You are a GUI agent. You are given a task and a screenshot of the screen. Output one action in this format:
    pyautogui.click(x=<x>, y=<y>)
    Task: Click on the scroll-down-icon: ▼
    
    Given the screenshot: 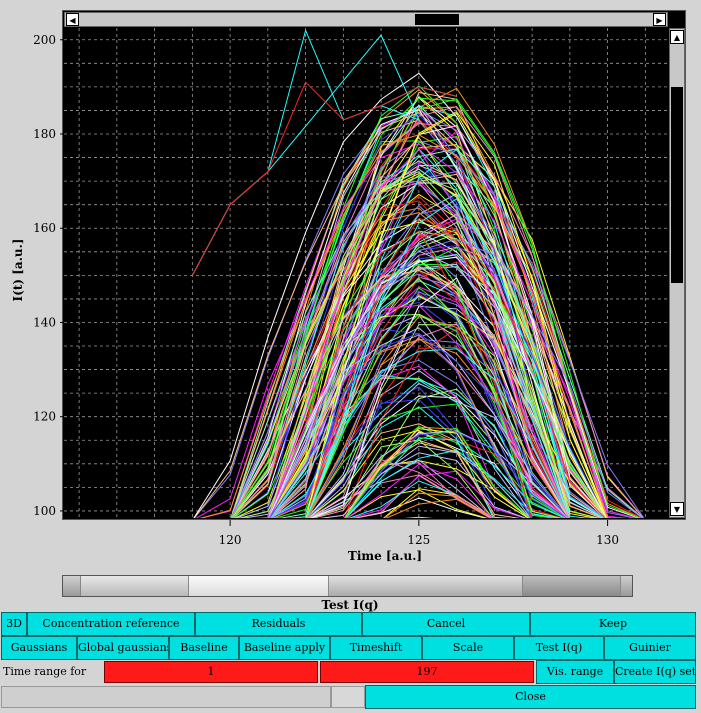 What is the action you would take?
    pyautogui.click(x=677, y=509)
    